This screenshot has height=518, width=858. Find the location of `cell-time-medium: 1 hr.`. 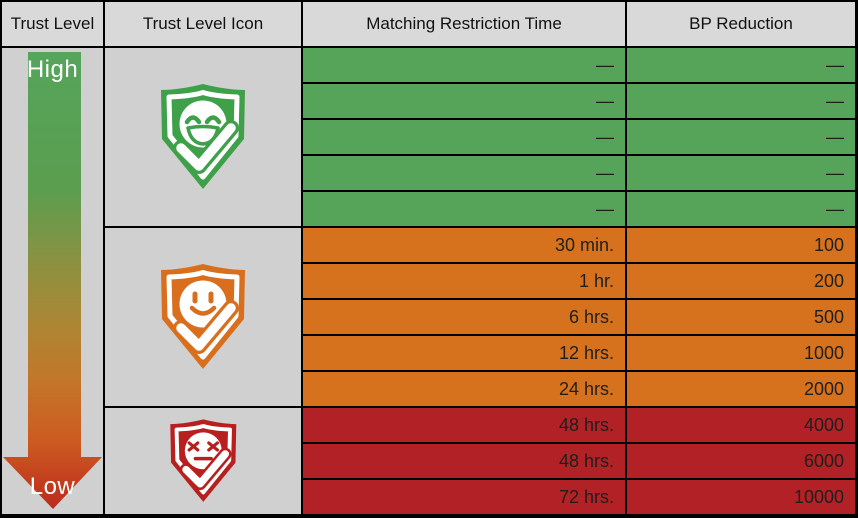

cell-time-medium: 1 hr. is located at coordinates (464, 281).